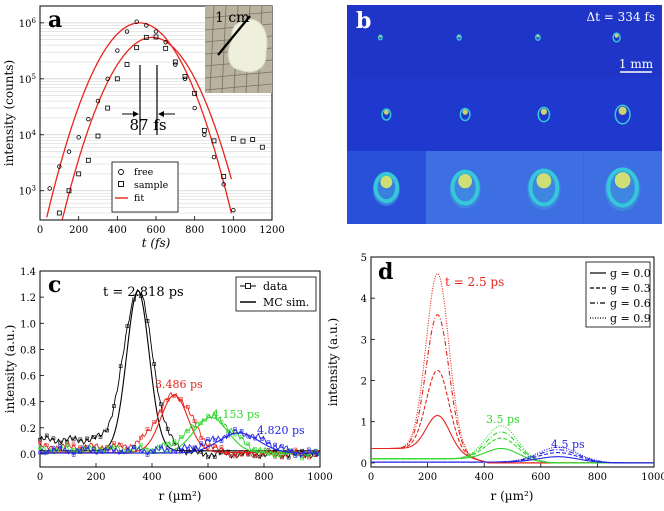 Image resolution: width=664 pixels, height=511 pixels. What do you see at coordinates (117, 230) in the screenshot?
I see `x-tick-label: 400` at bounding box center [117, 230].